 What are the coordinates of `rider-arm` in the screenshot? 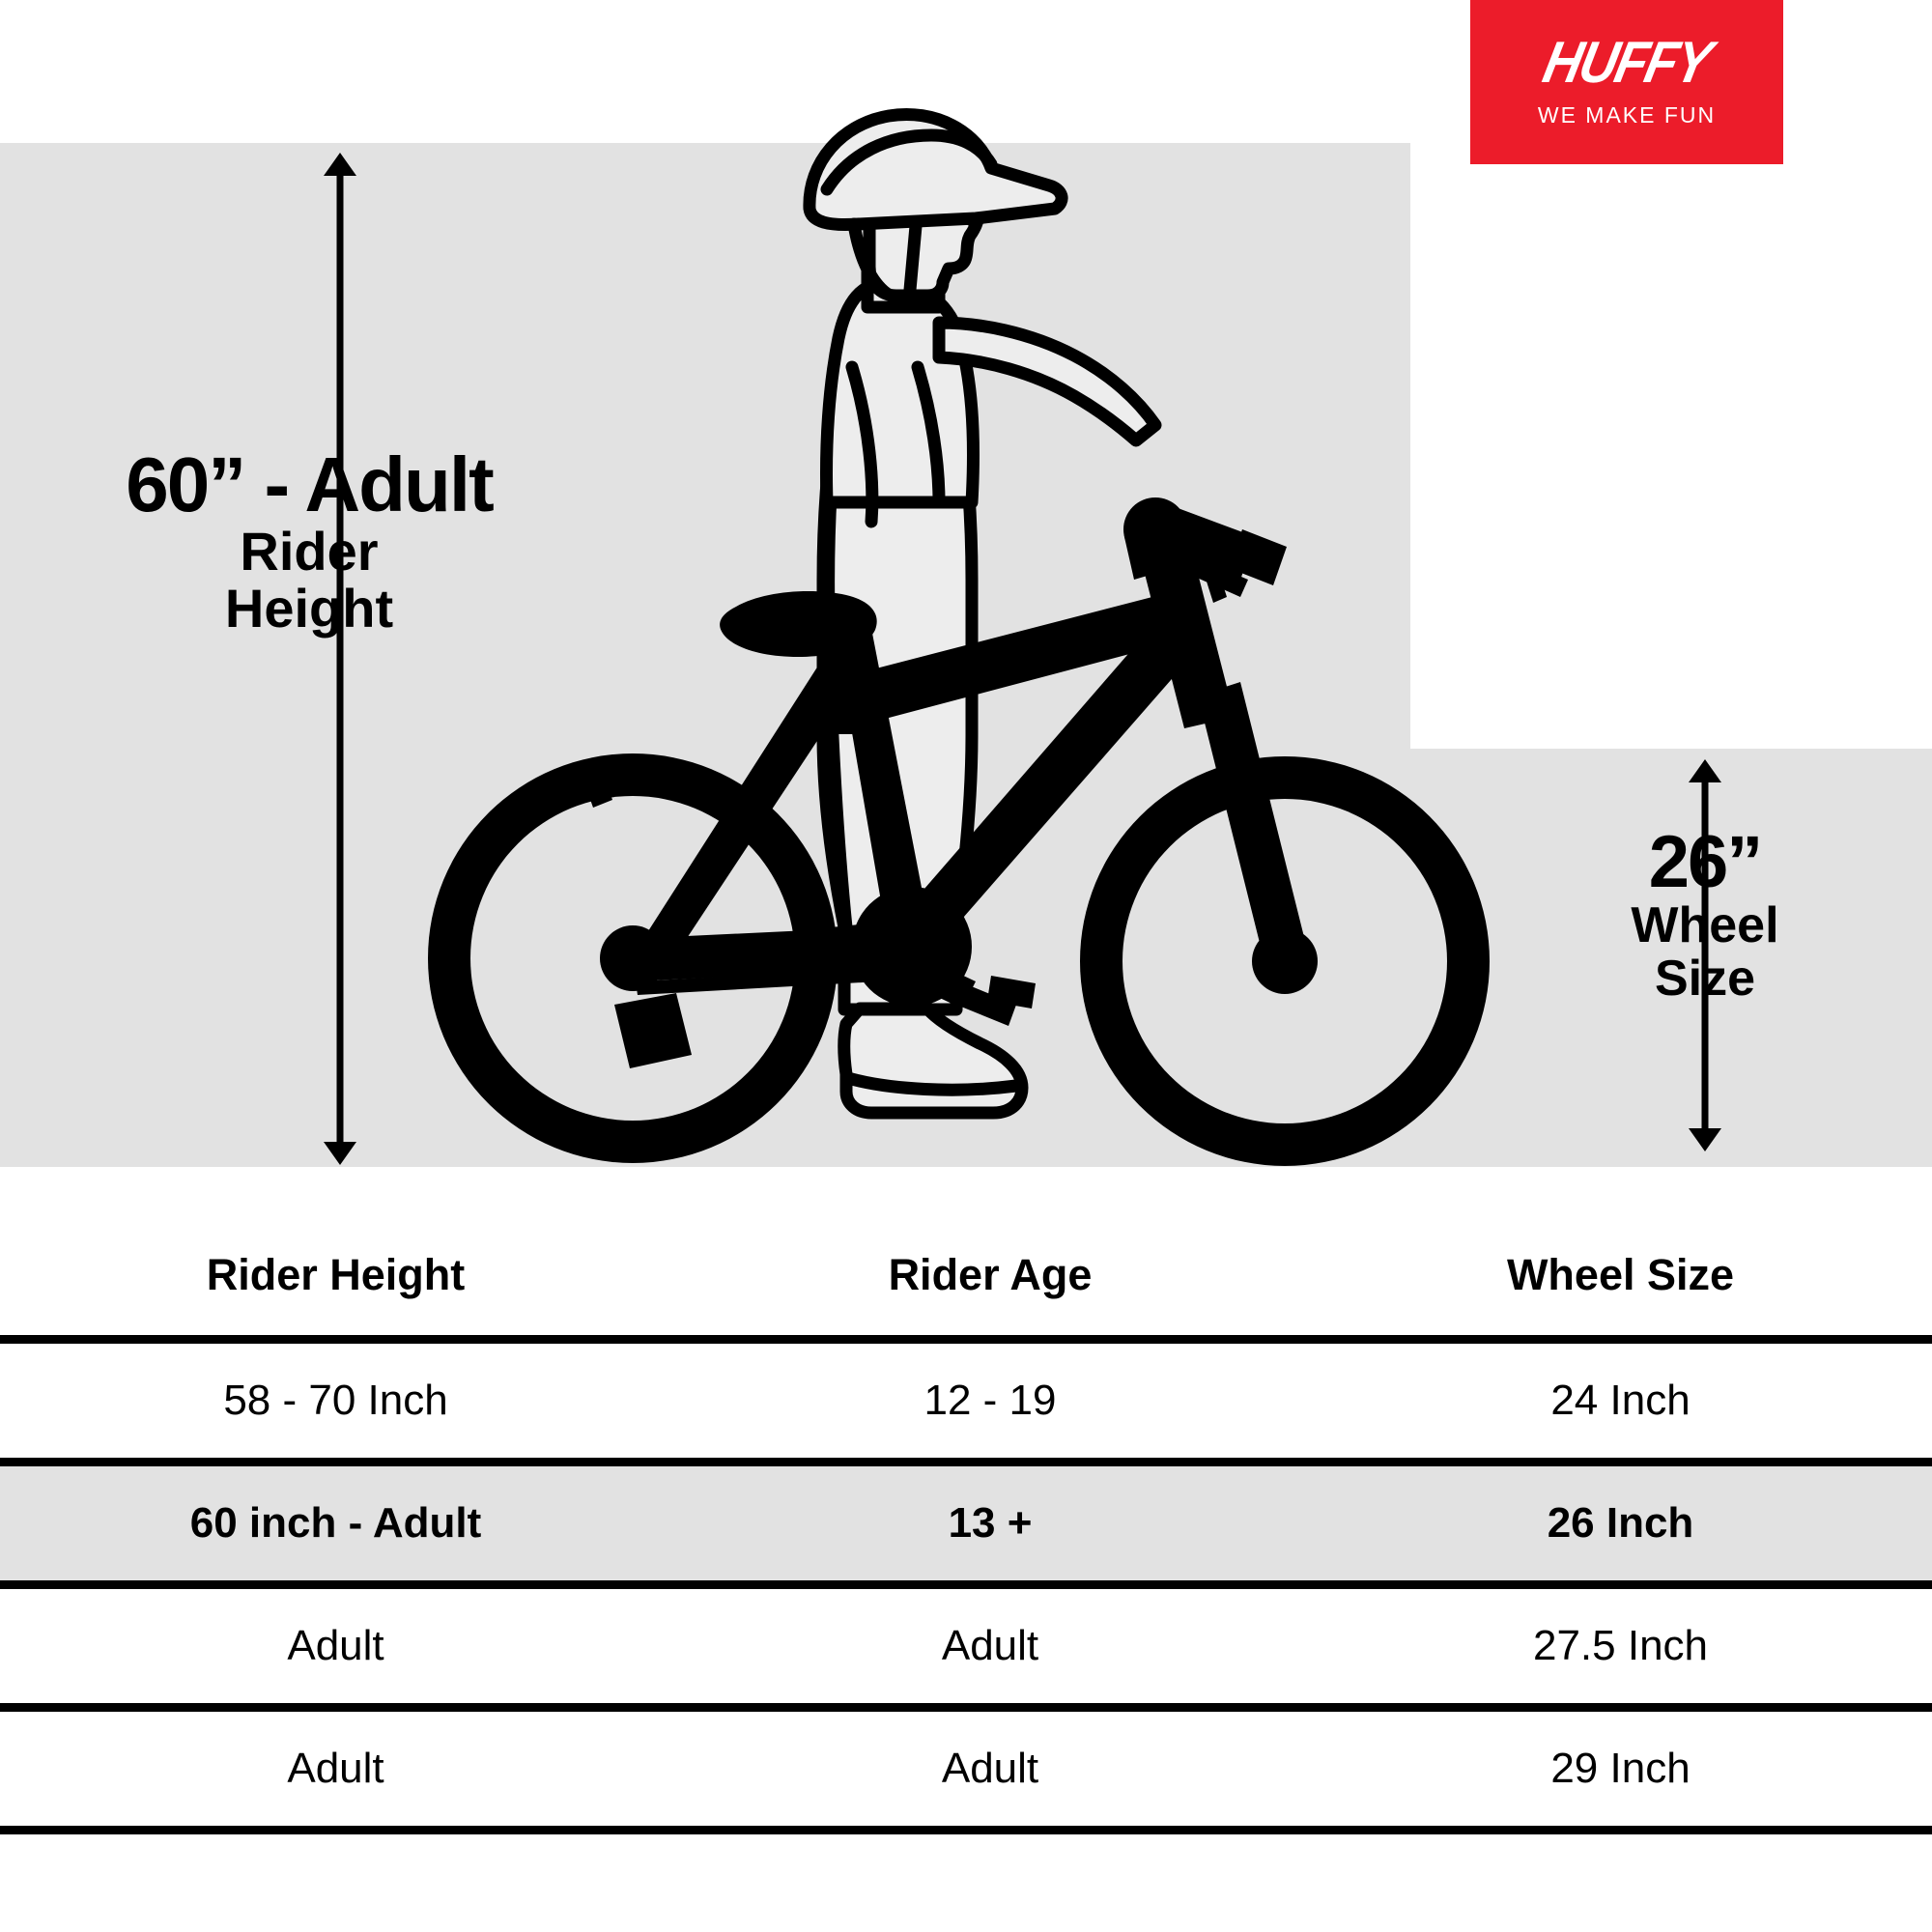 It's located at (1047, 381).